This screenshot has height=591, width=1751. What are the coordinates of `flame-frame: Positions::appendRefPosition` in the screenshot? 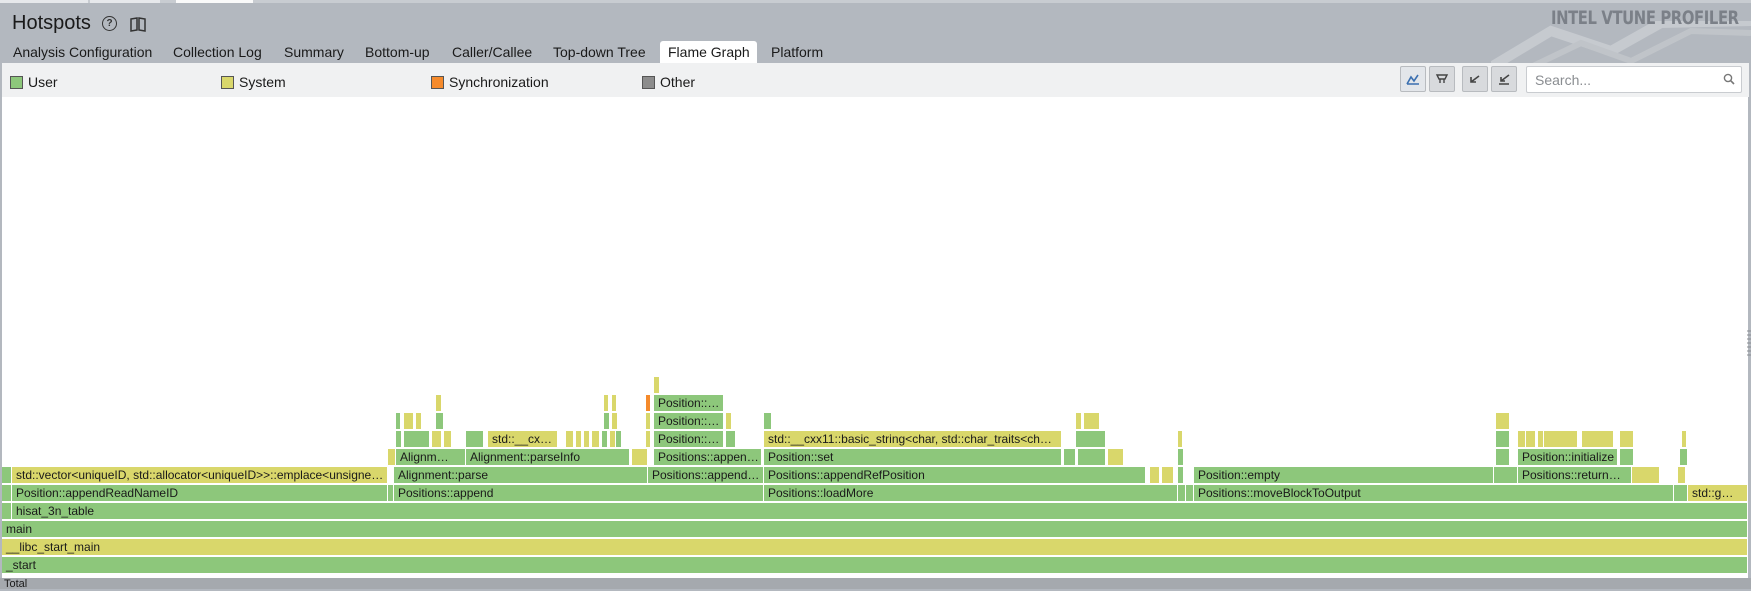 It's located at (955, 475).